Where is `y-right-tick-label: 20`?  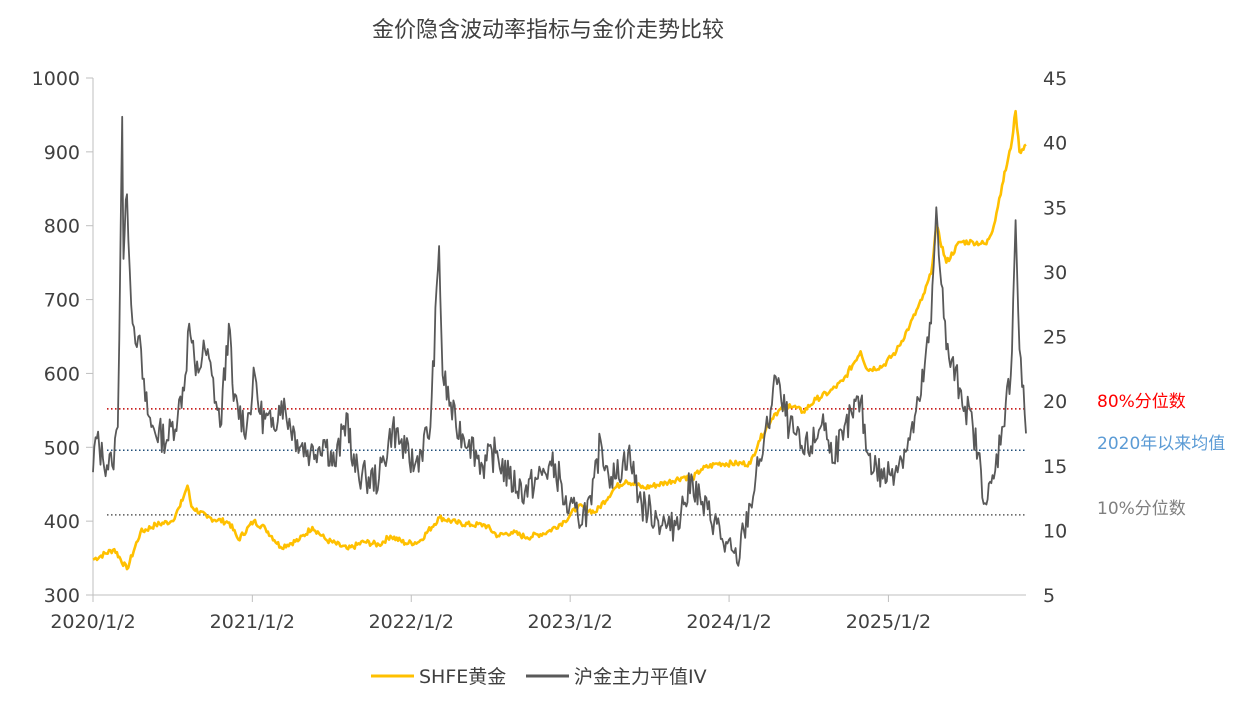
y-right-tick-label: 20 is located at coordinates (1055, 402).